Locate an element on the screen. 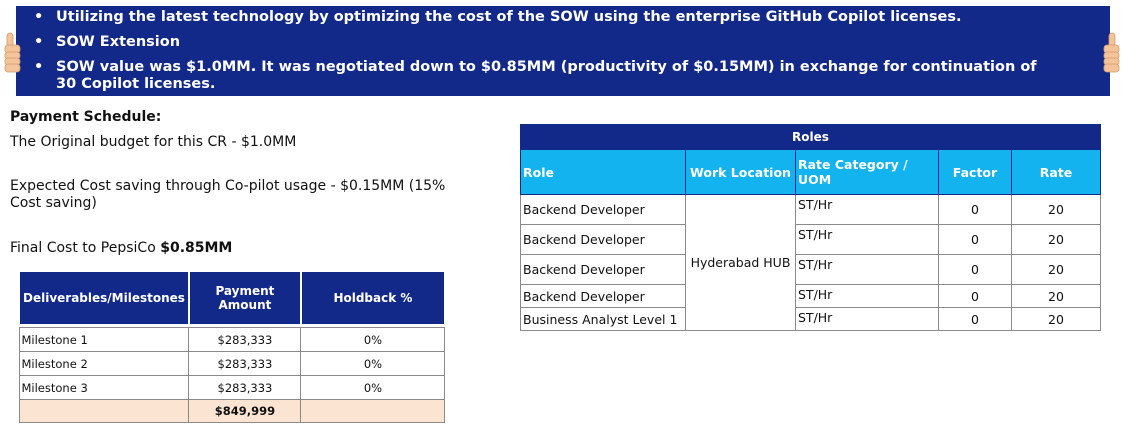  col-header-factor: Factor is located at coordinates (975, 172).